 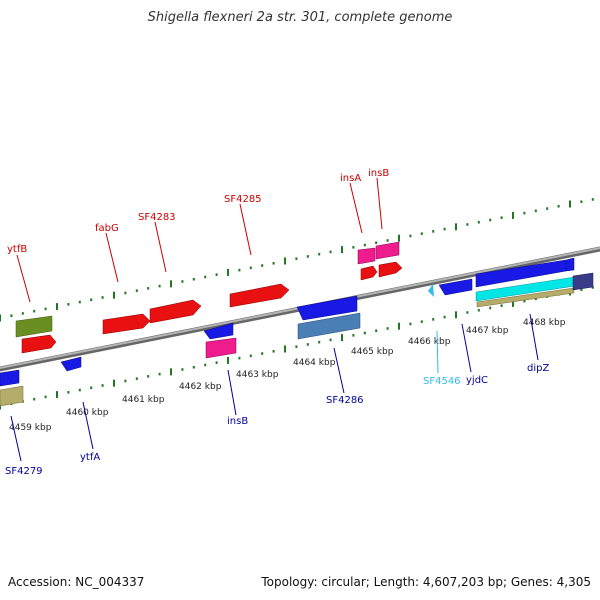 I want to click on gene-label-ytfA: ytfA, so click(x=90, y=457).